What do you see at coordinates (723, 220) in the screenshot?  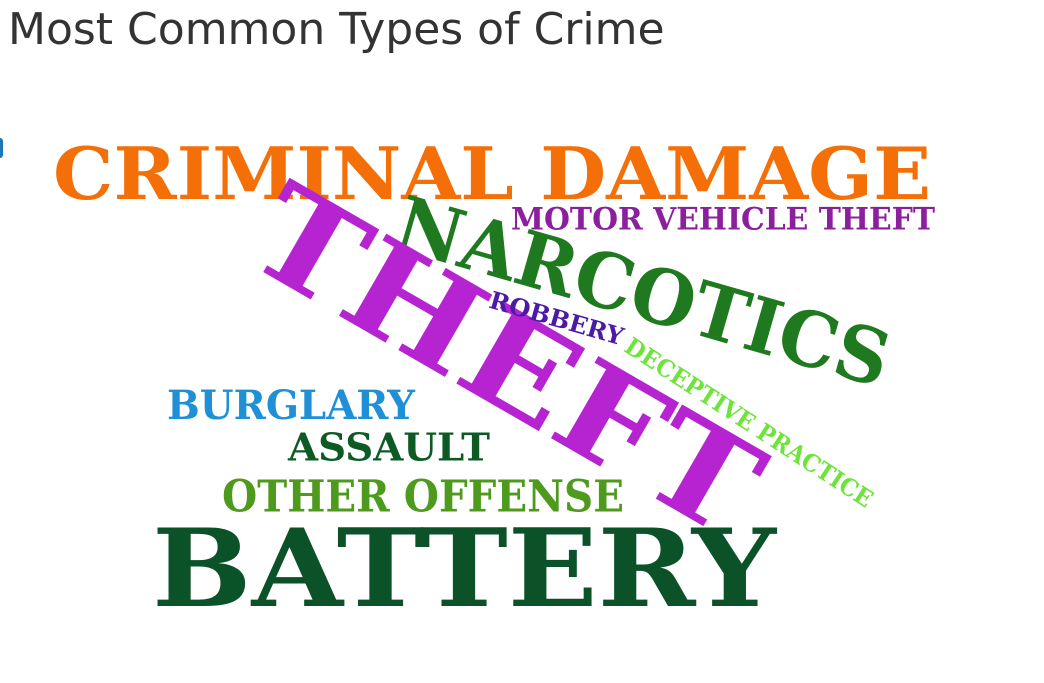 I see `word-motor-vehicle-theft: MOTOR VEHICLE THEFT` at bounding box center [723, 220].